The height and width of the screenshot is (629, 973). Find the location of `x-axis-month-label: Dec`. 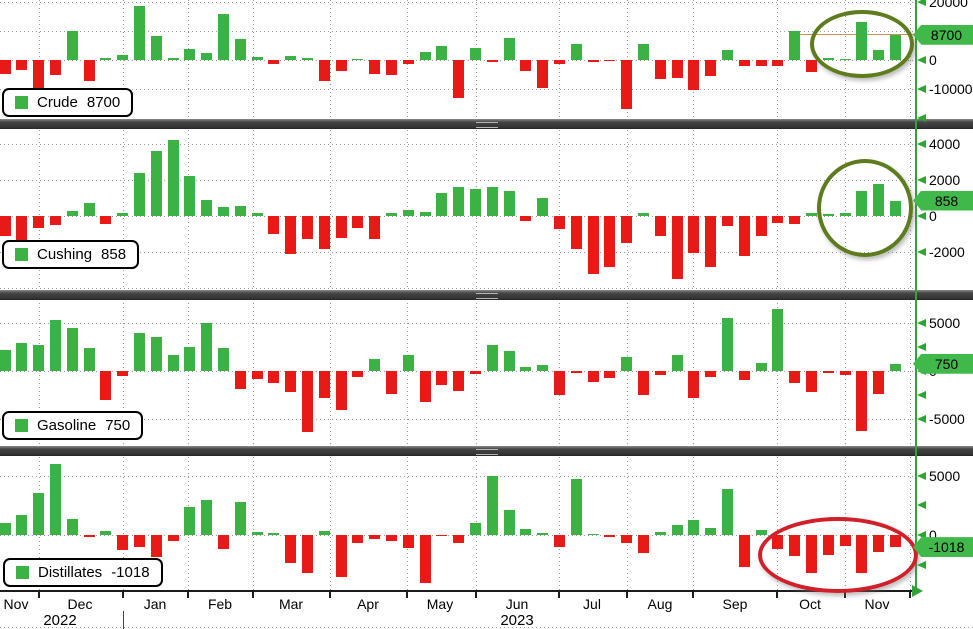

x-axis-month-label: Dec is located at coordinates (80, 604).